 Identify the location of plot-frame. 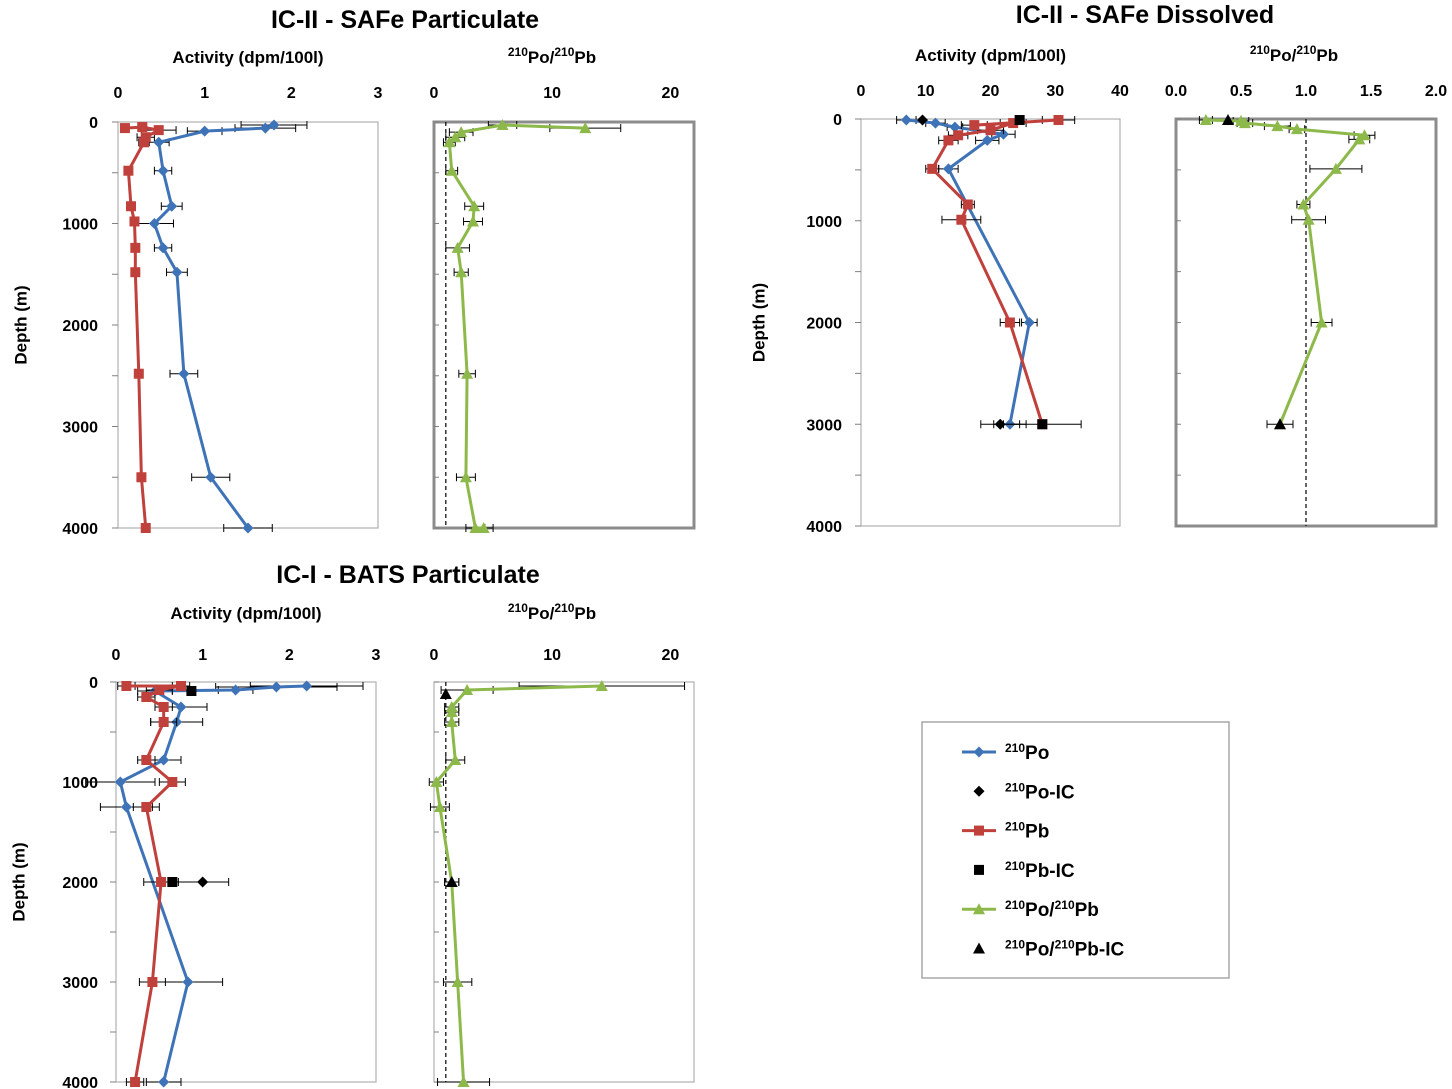
(990, 322).